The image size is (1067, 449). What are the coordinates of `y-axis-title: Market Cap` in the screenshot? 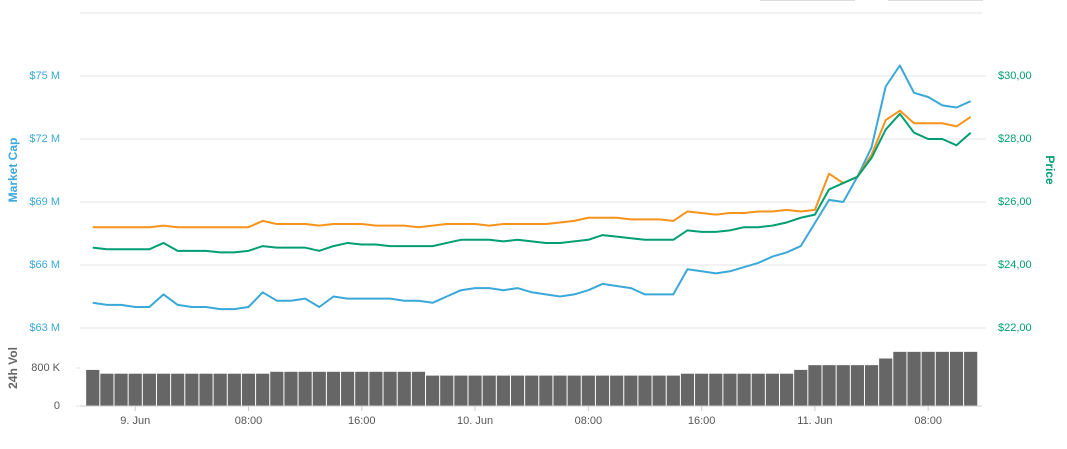 It's located at (13, 170).